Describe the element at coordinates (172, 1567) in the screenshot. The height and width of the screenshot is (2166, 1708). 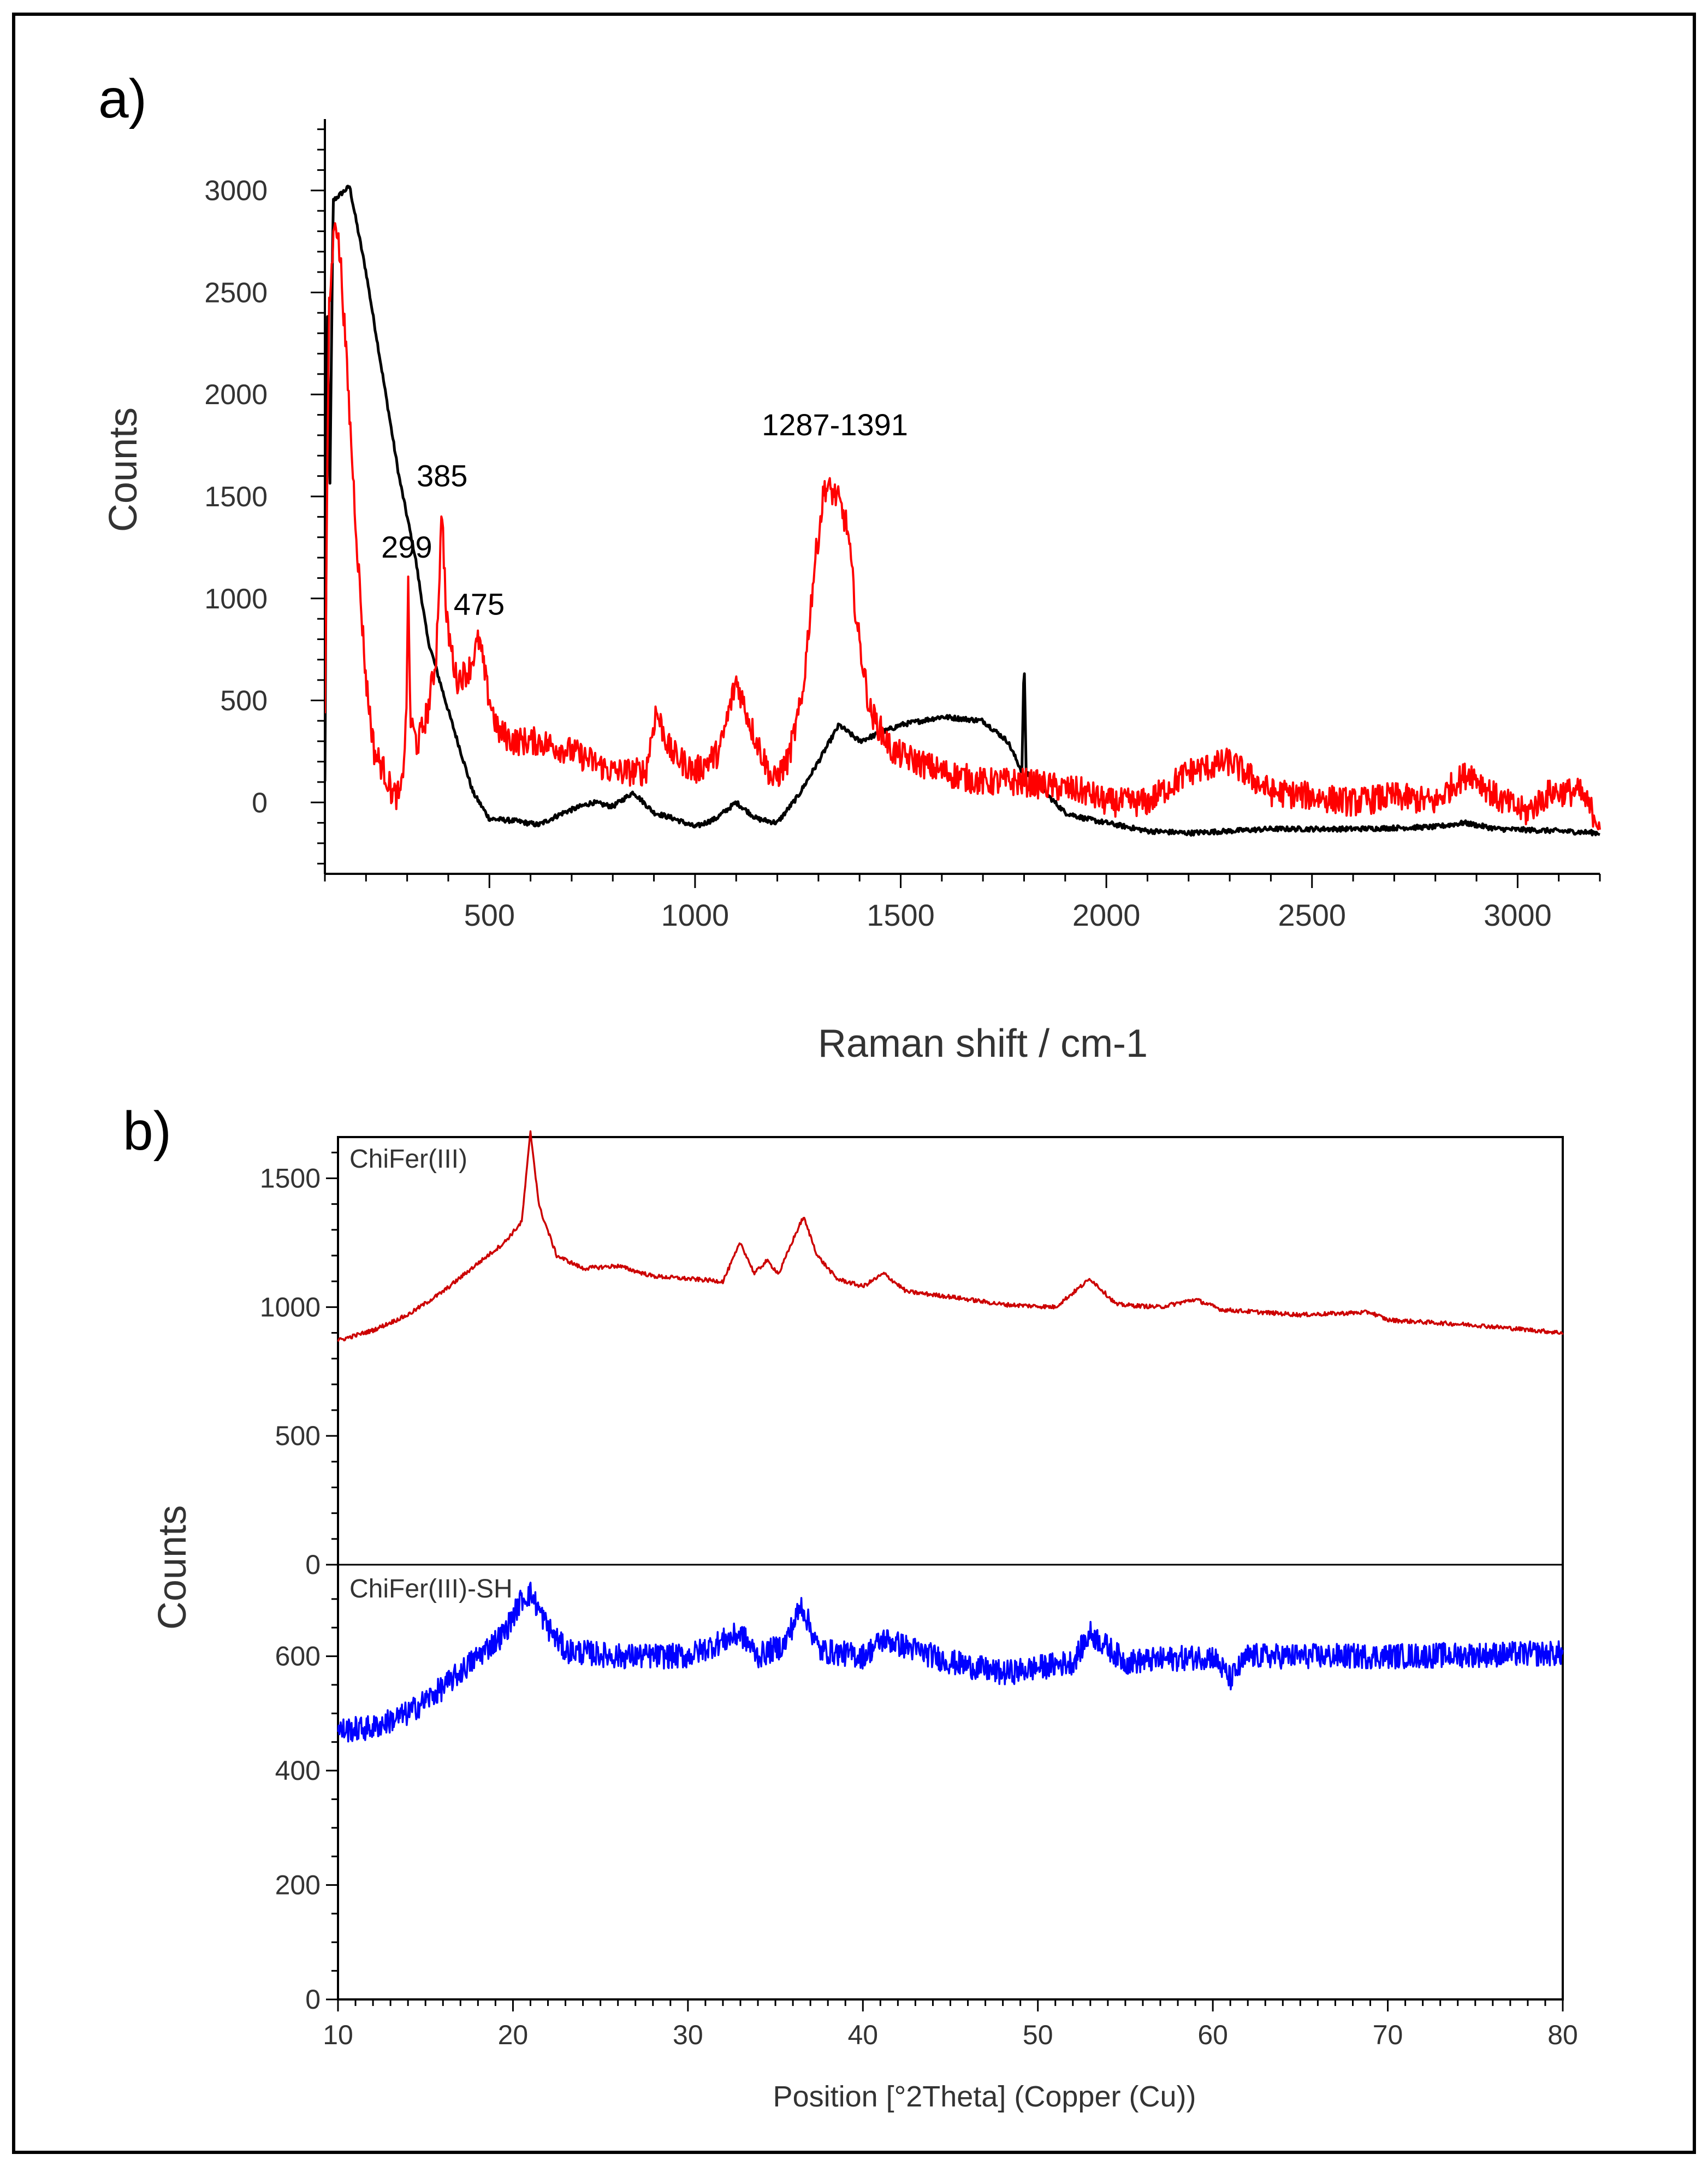
I see `panel-b-y-axis-title: Counts` at that location.